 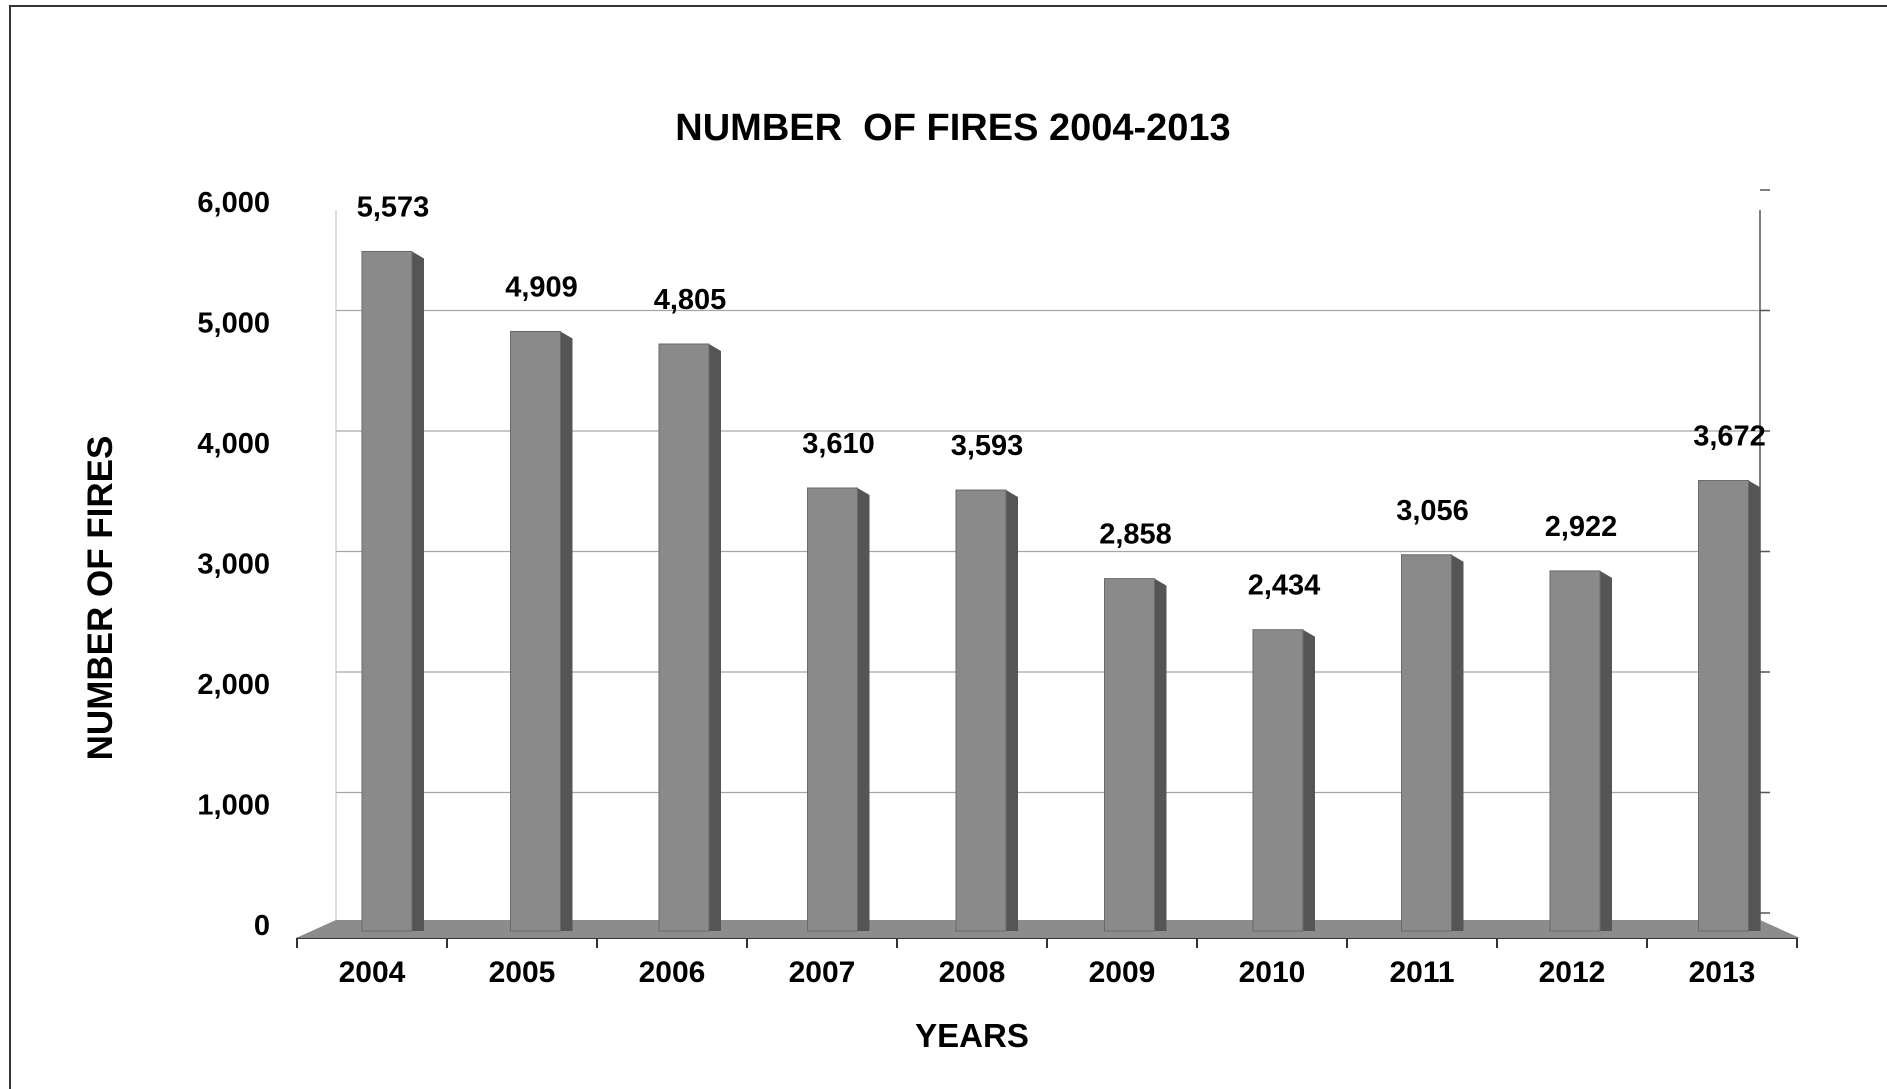 I want to click on data-label: 3,593, so click(x=987, y=446).